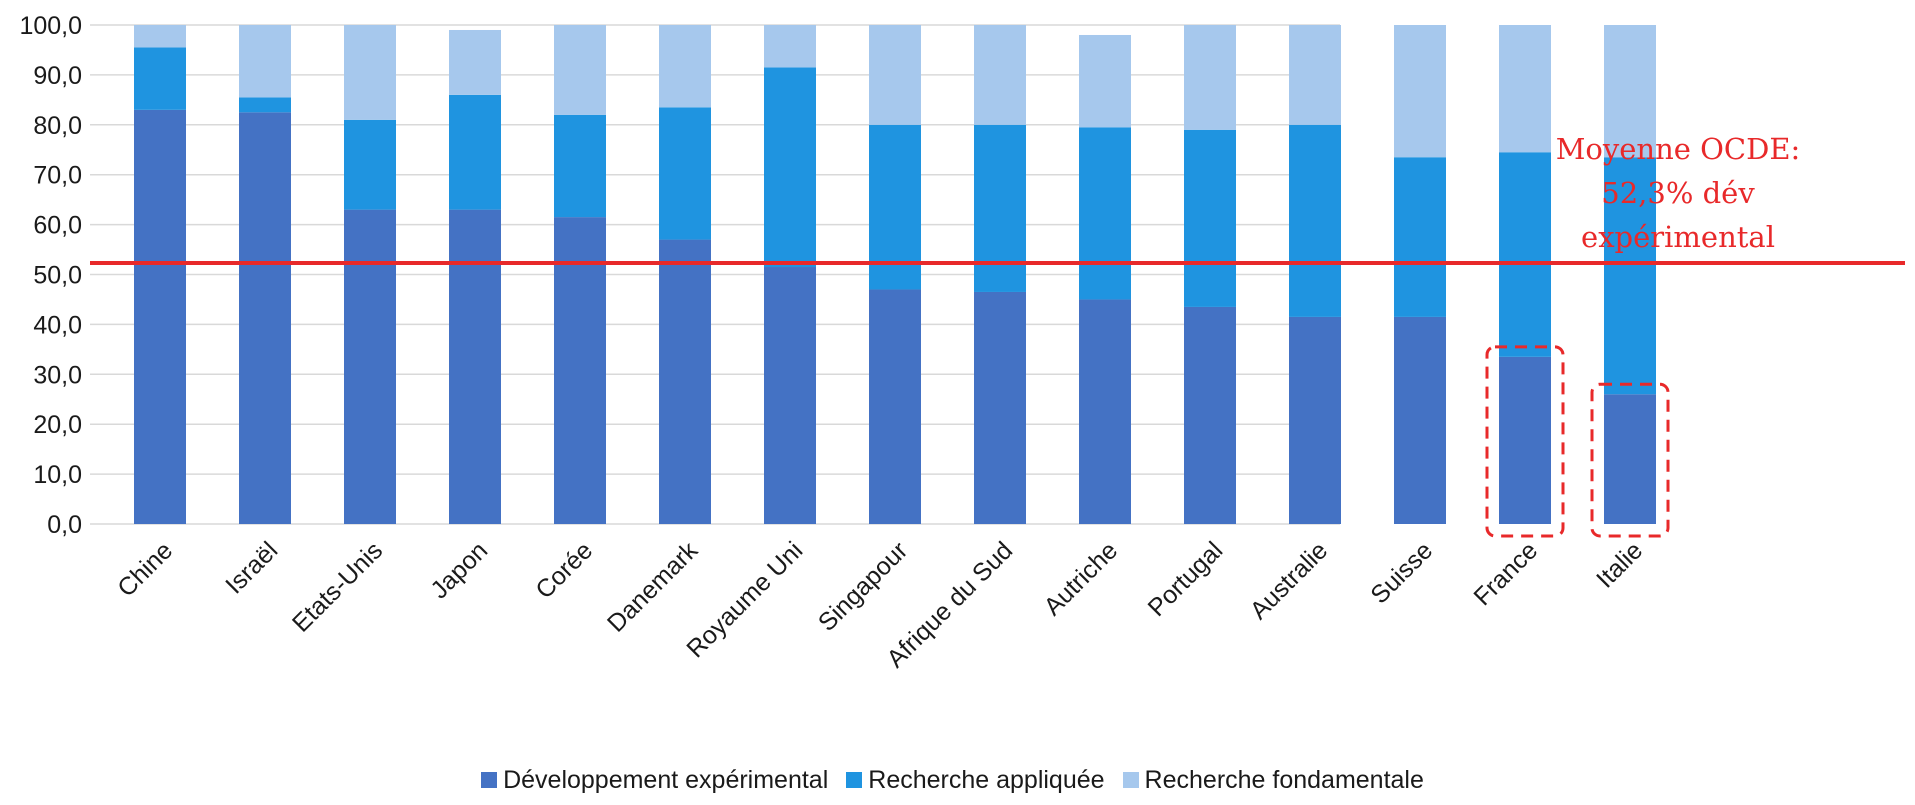 The image size is (1915, 805). I want to click on legend-item-recherche-appliquee: Recherche appliquée, so click(975, 780).